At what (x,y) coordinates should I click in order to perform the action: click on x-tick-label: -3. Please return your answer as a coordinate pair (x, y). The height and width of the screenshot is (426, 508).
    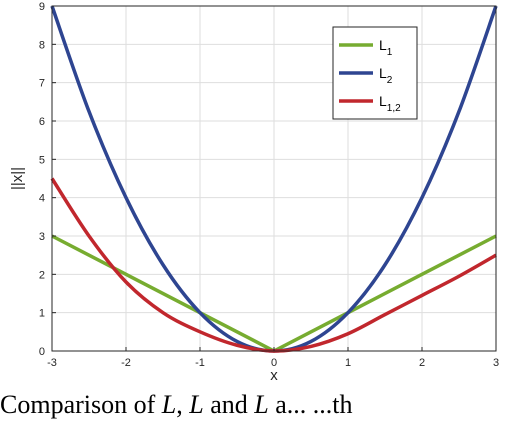
    Looking at the image, I should click on (52, 363).